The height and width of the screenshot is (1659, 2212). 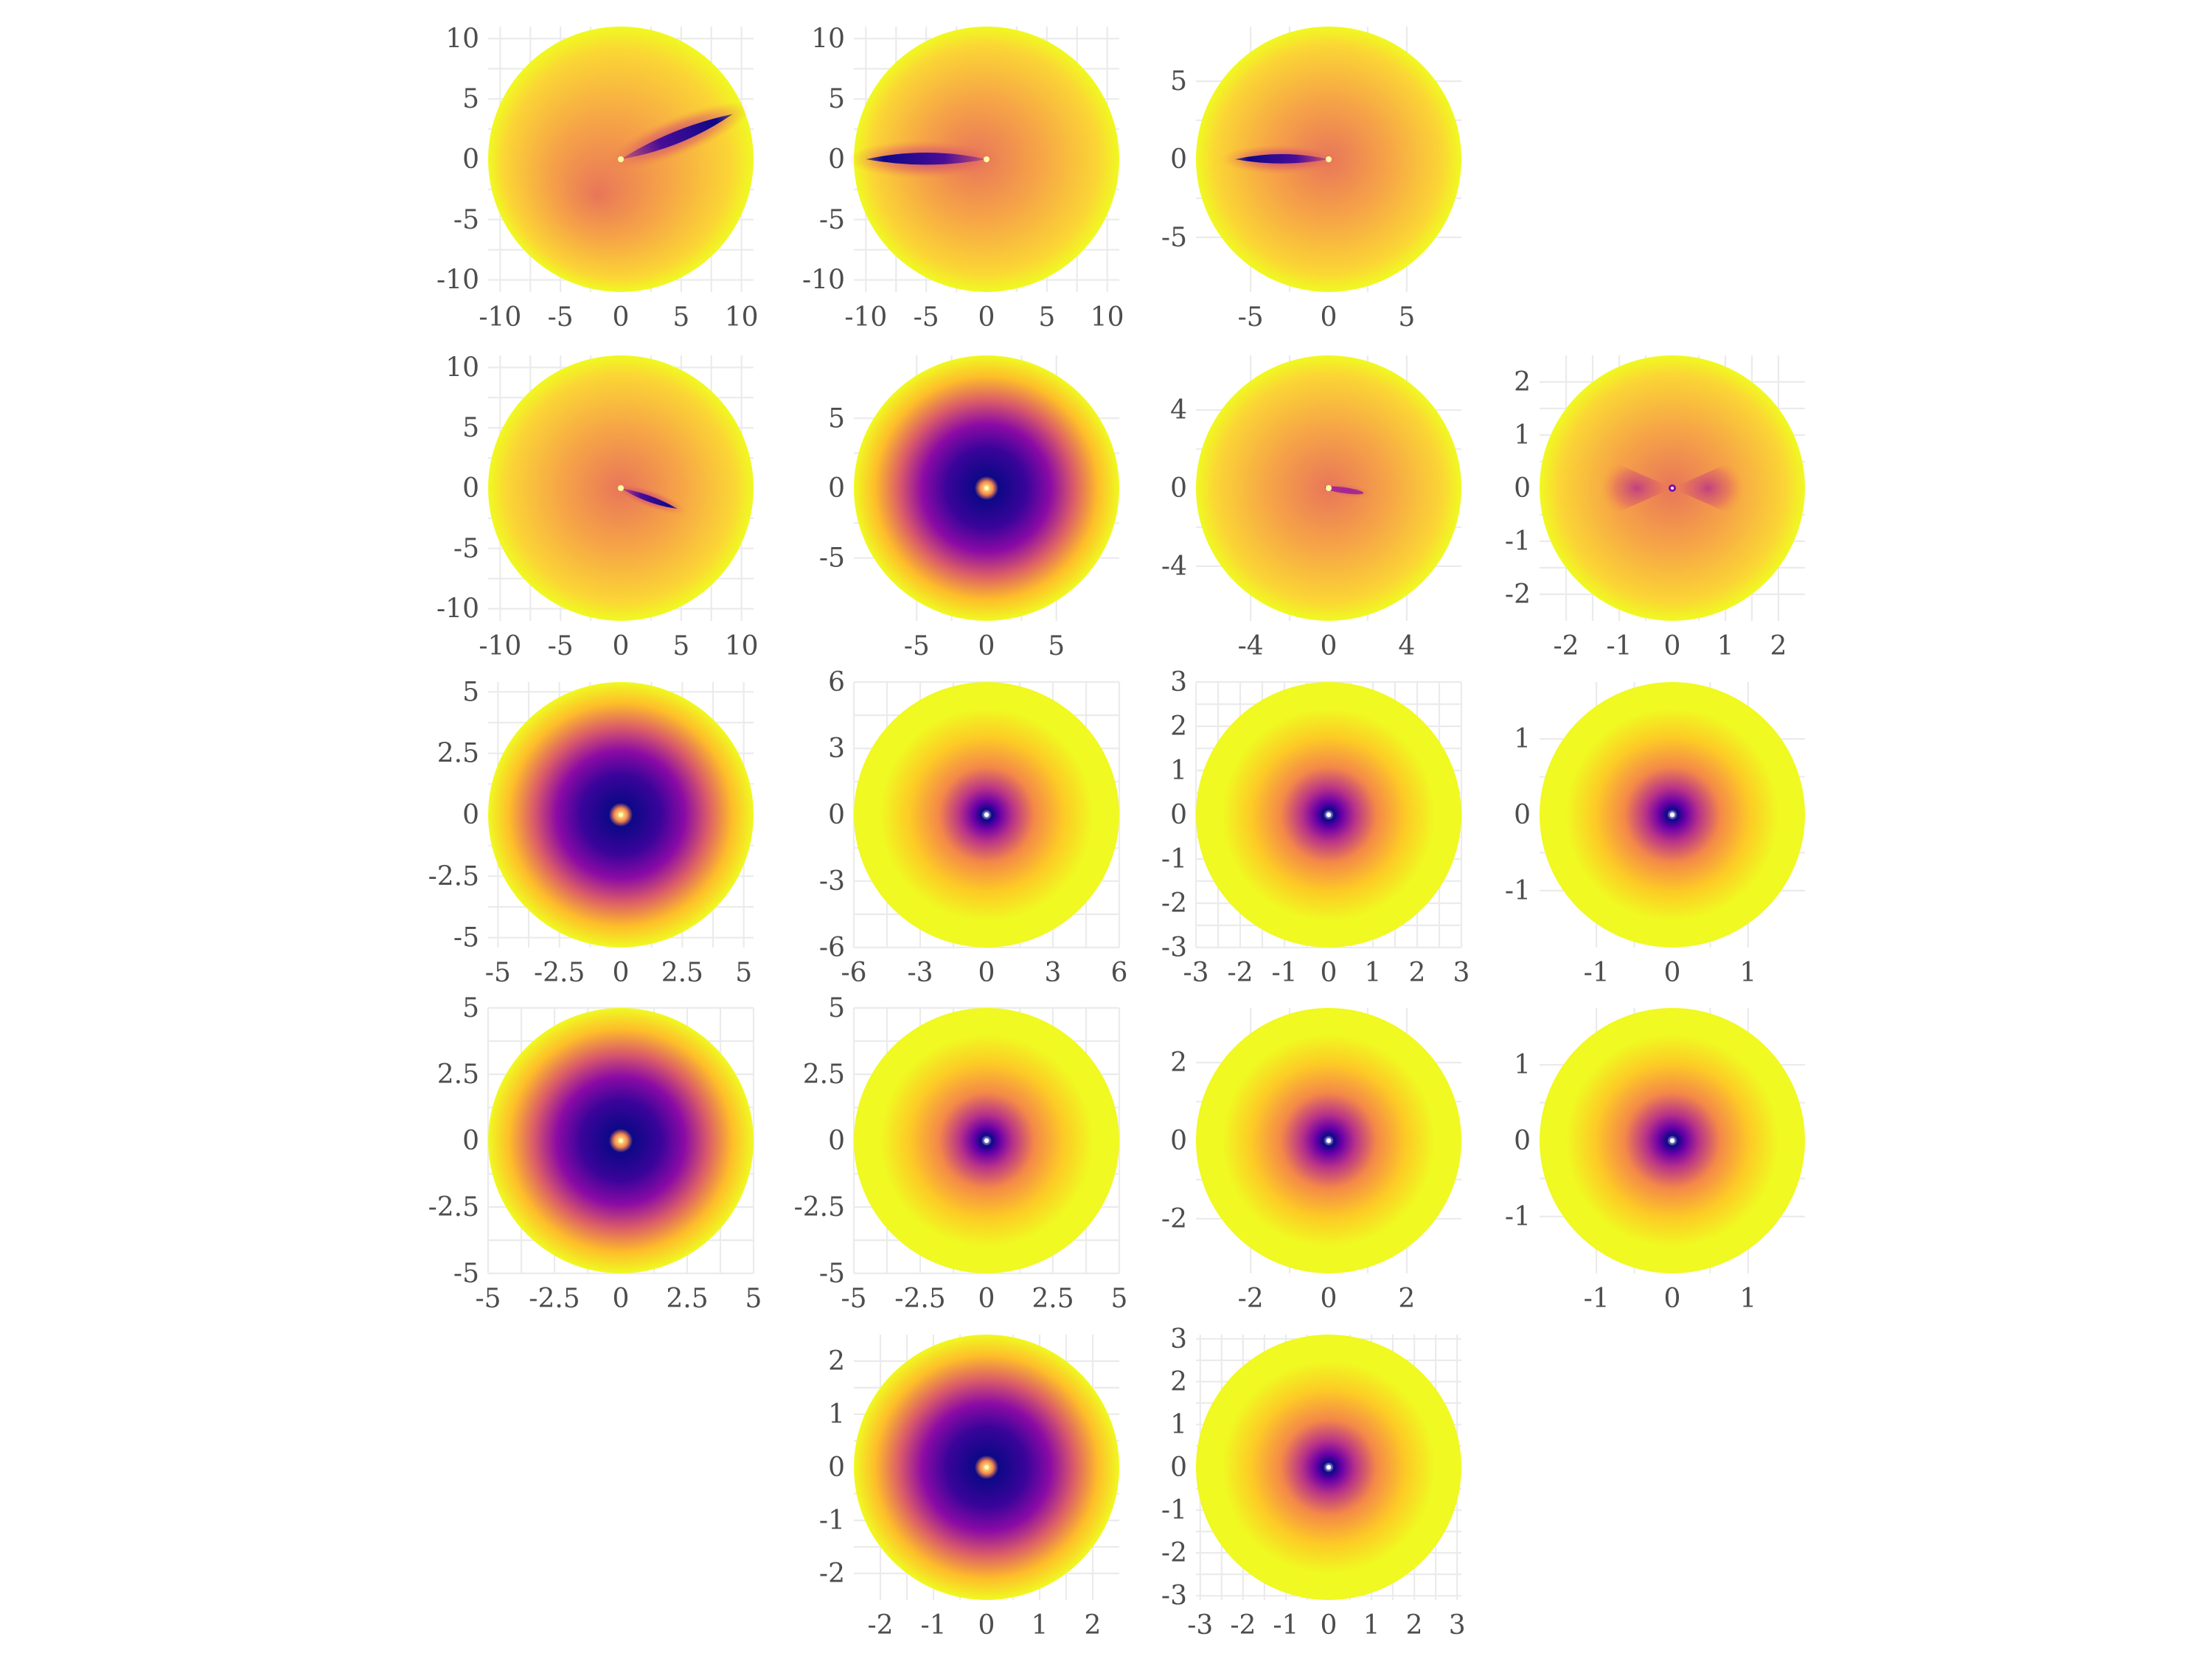 I want to click on panel-2-0: -5 -2.5 0 2.5 5 -5 -2.5 0 2.5 5, so click(x=591, y=832).